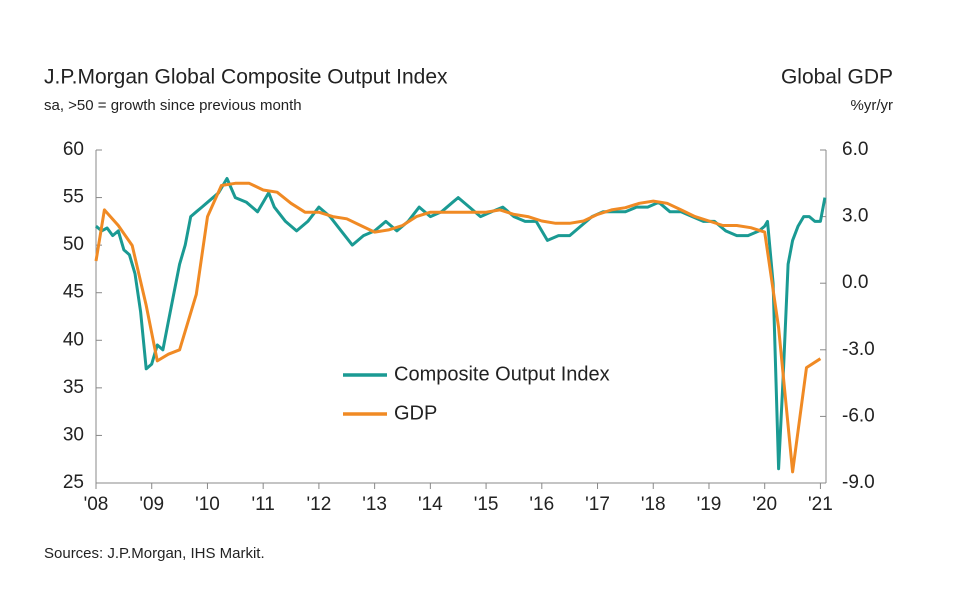 Image resolution: width=969 pixels, height=592 pixels. What do you see at coordinates (73, 339) in the screenshot?
I see `y-tick-label: 40` at bounding box center [73, 339].